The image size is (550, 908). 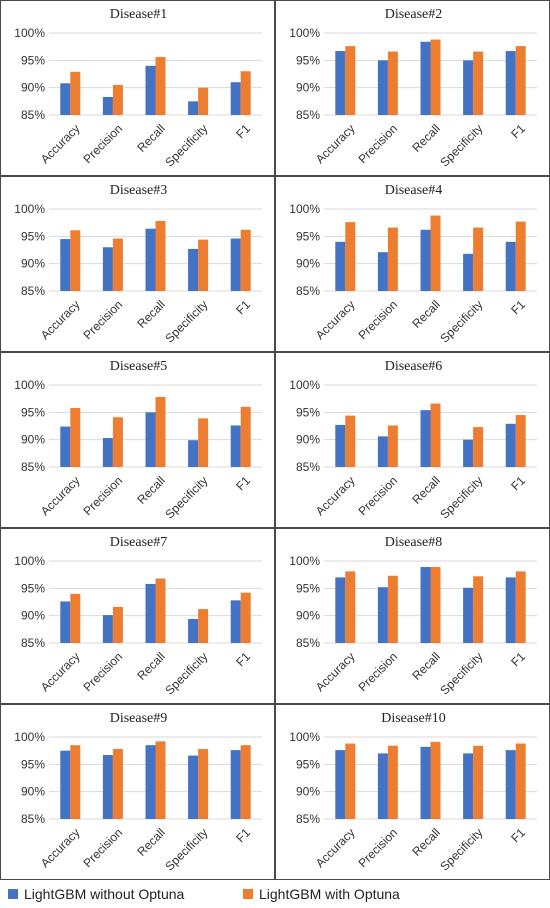 I want to click on chart-title: Disease#2, so click(x=414, y=14).